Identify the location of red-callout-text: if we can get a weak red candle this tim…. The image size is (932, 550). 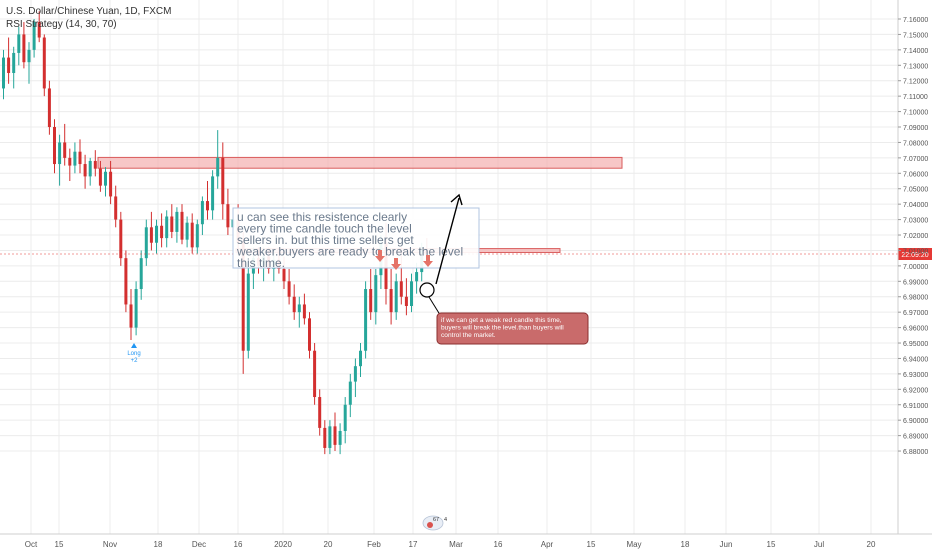
(502, 328).